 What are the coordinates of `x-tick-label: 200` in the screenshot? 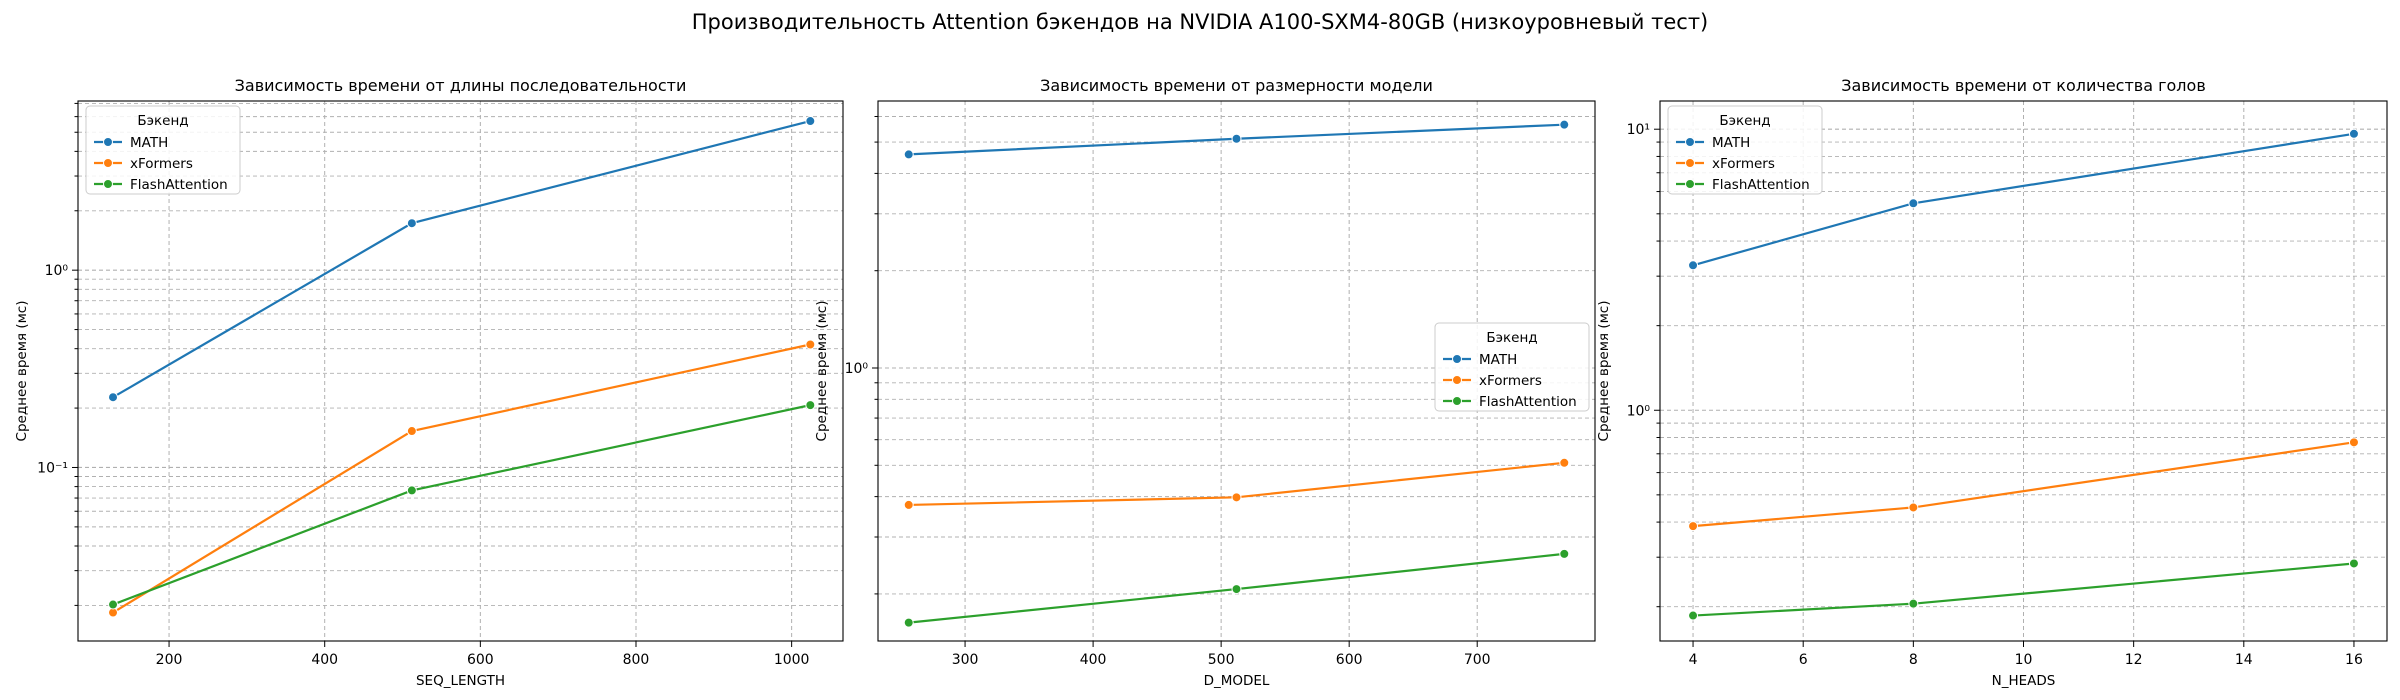 It's located at (169, 660).